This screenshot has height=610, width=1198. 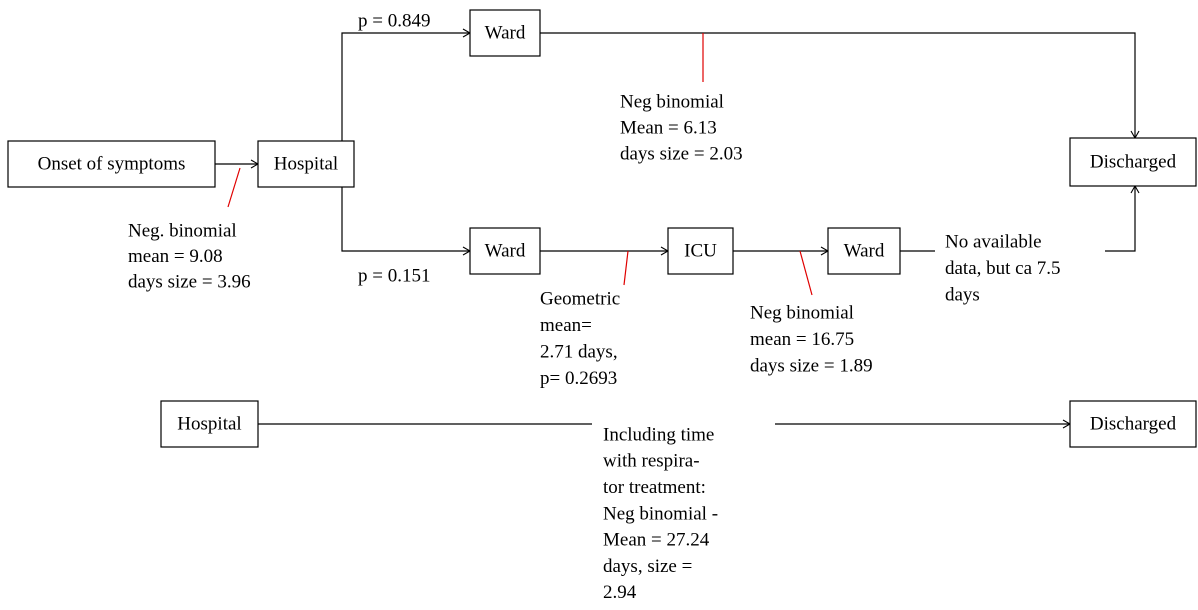 What do you see at coordinates (654, 487) in the screenshot?
I see `annotation-line: tor treatment:` at bounding box center [654, 487].